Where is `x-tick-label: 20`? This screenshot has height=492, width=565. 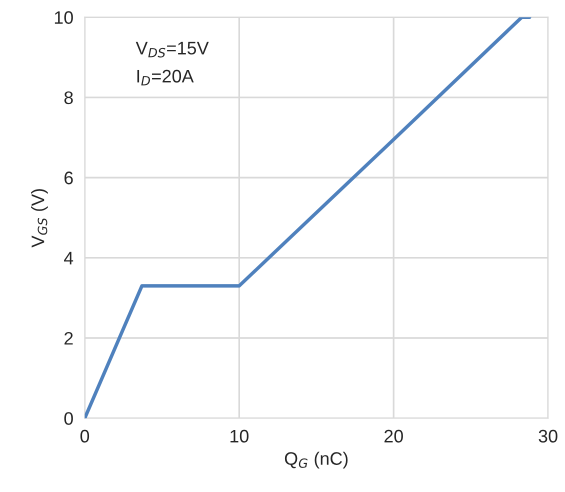 x-tick-label: 20 is located at coordinates (393, 436).